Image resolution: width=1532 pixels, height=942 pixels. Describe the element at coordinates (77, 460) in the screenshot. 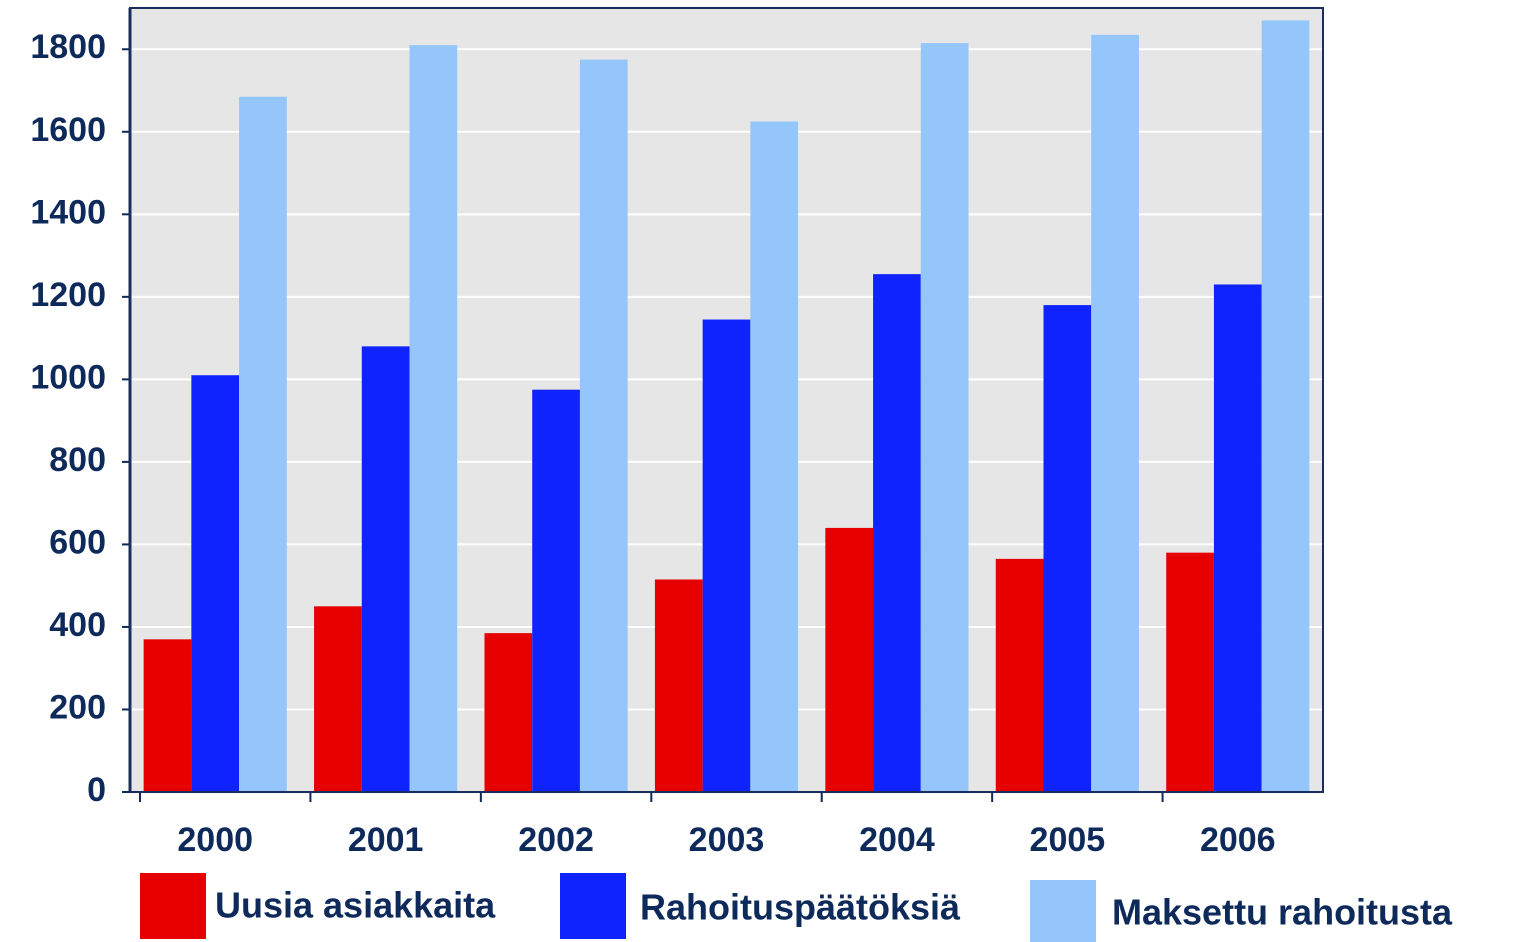

I see `y-tick-label: 800` at that location.